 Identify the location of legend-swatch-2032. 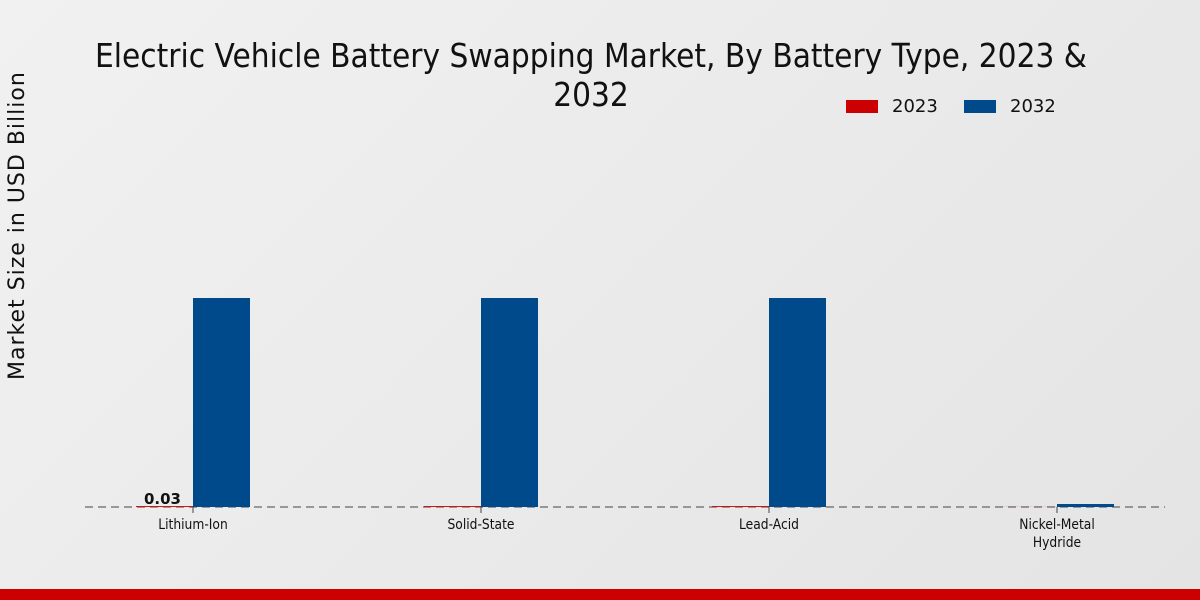
(980, 106).